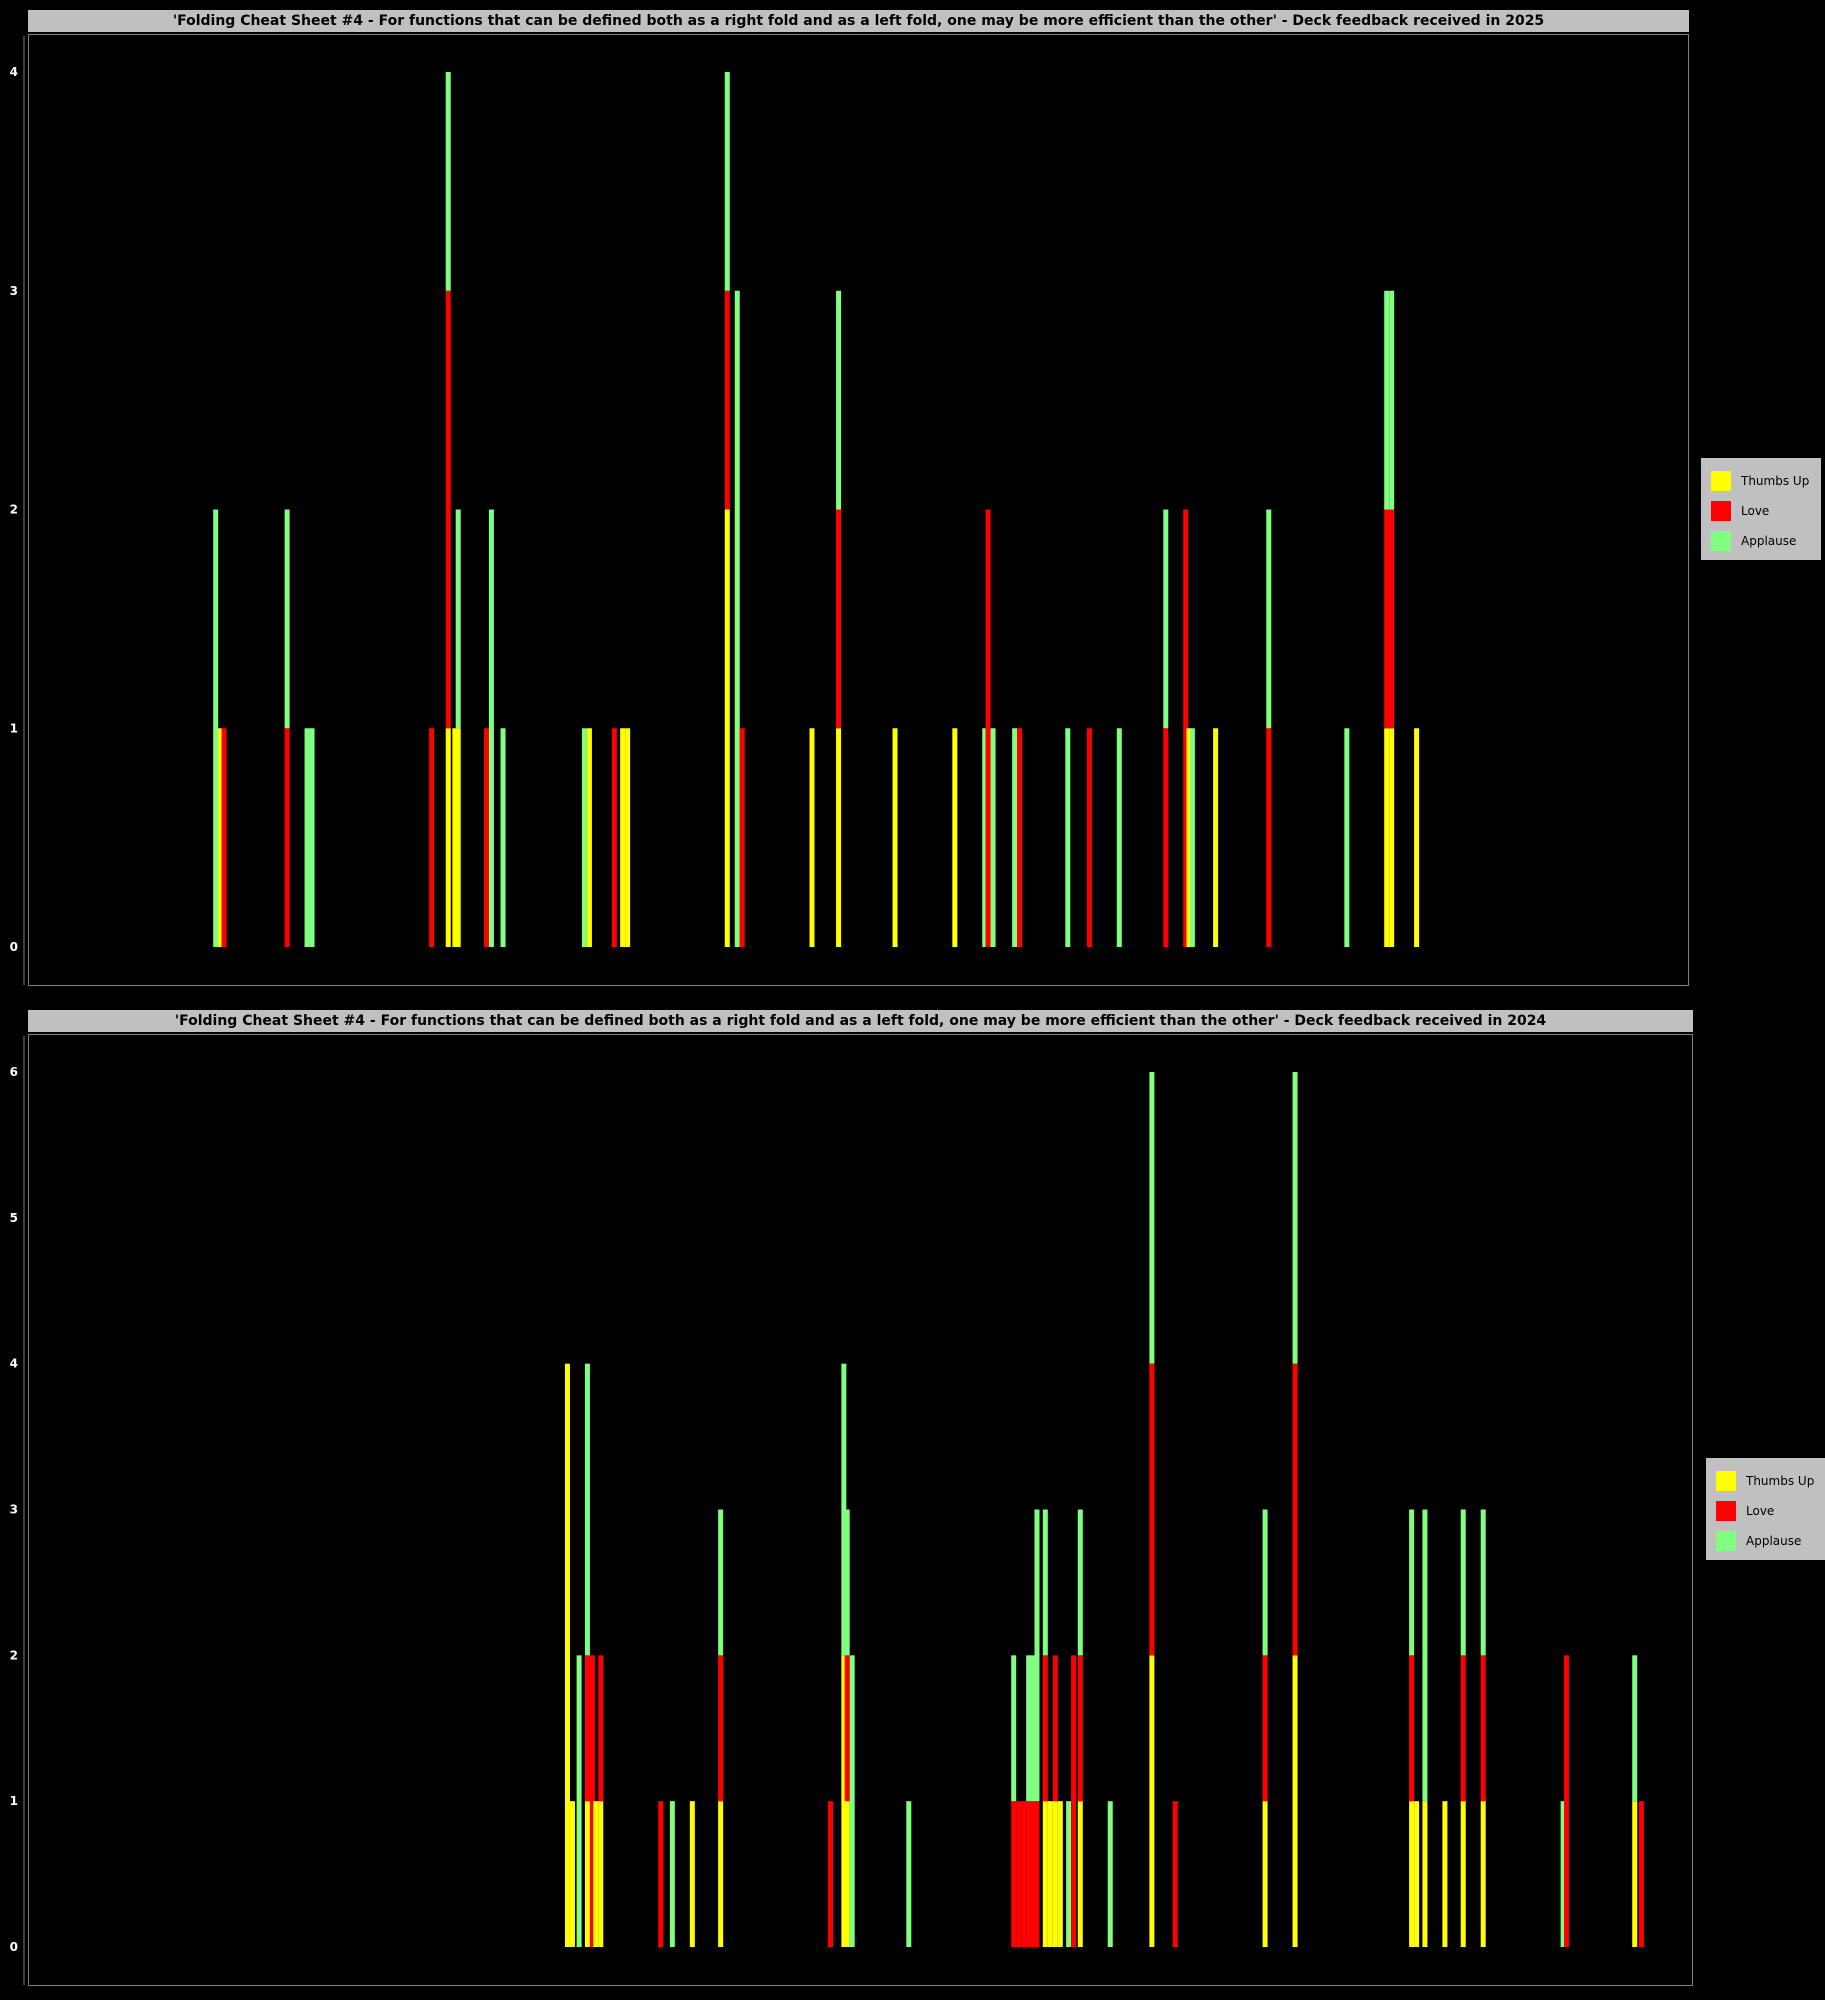 The height and width of the screenshot is (2000, 1825). What do you see at coordinates (14, 1218) in the screenshot?
I see `y-tick-label: 5` at bounding box center [14, 1218].